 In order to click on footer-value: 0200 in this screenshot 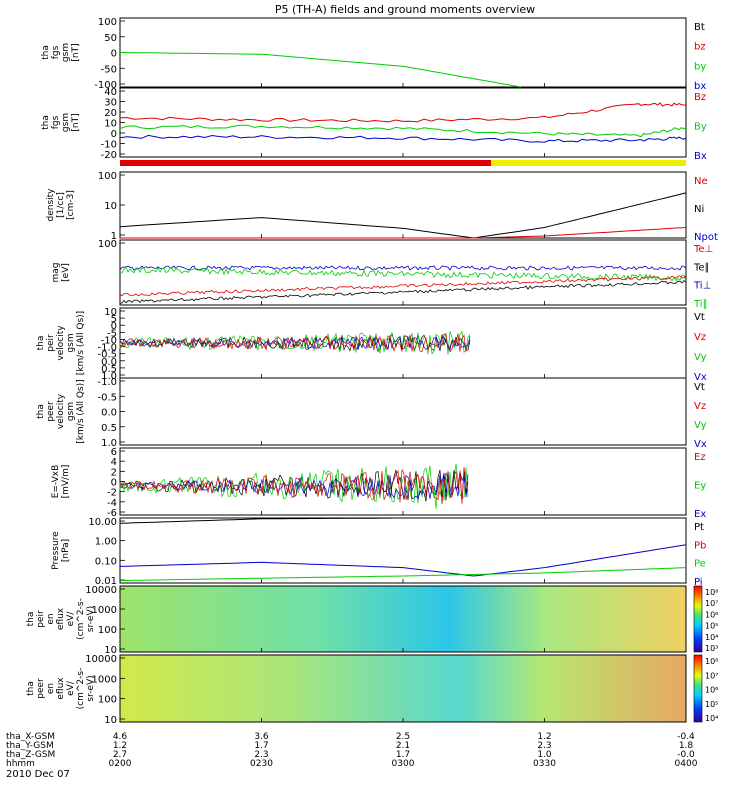, I will do `click(120, 764)`.